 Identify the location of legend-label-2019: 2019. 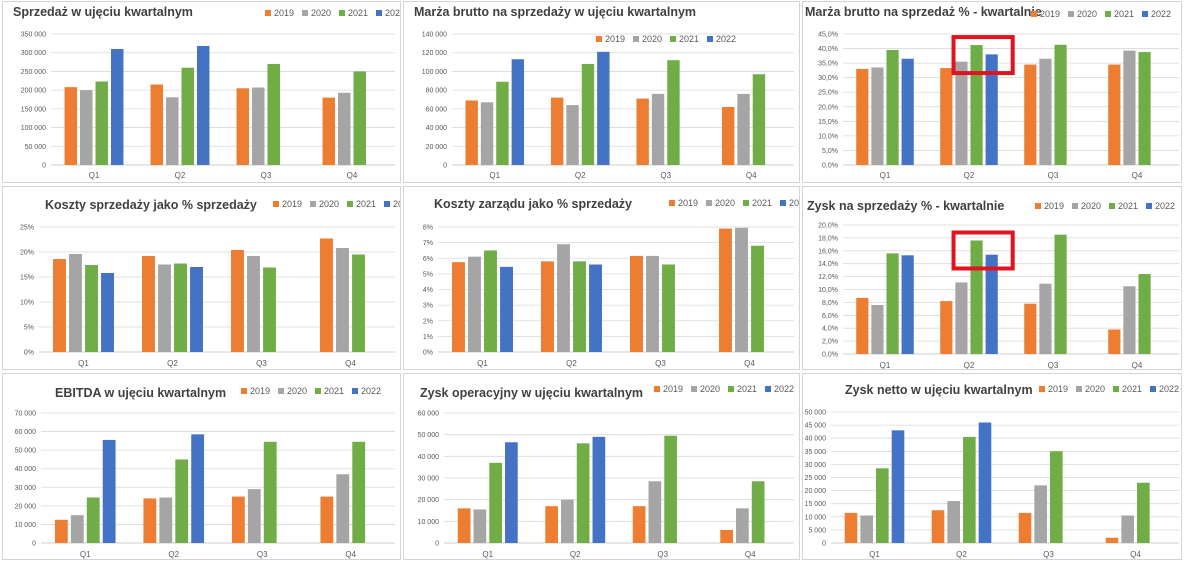
(284, 13).